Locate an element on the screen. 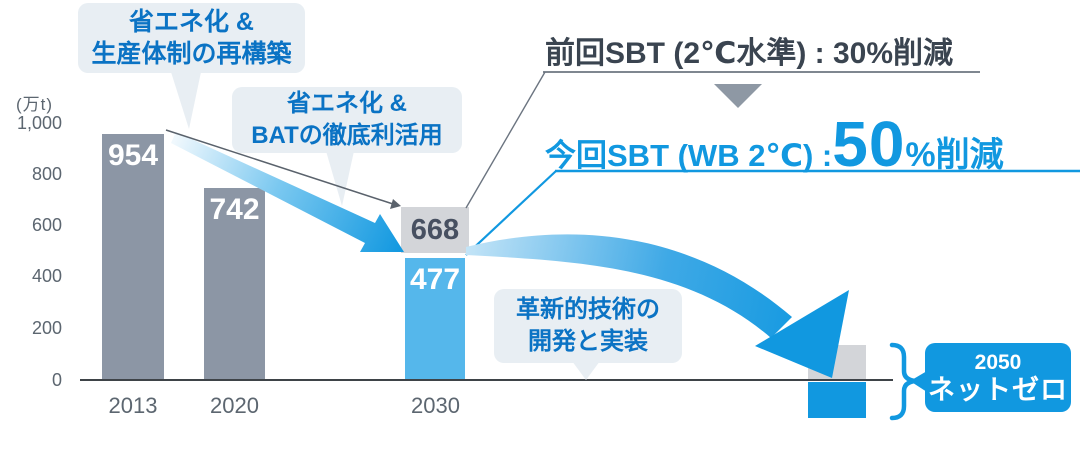  bar-2030-new-target-value: 477 is located at coordinates (435, 279).